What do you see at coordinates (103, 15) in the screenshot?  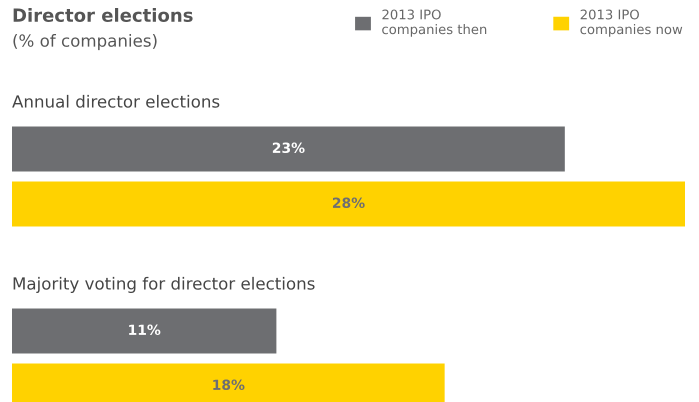 I see `chart-title: Director elections` at bounding box center [103, 15].